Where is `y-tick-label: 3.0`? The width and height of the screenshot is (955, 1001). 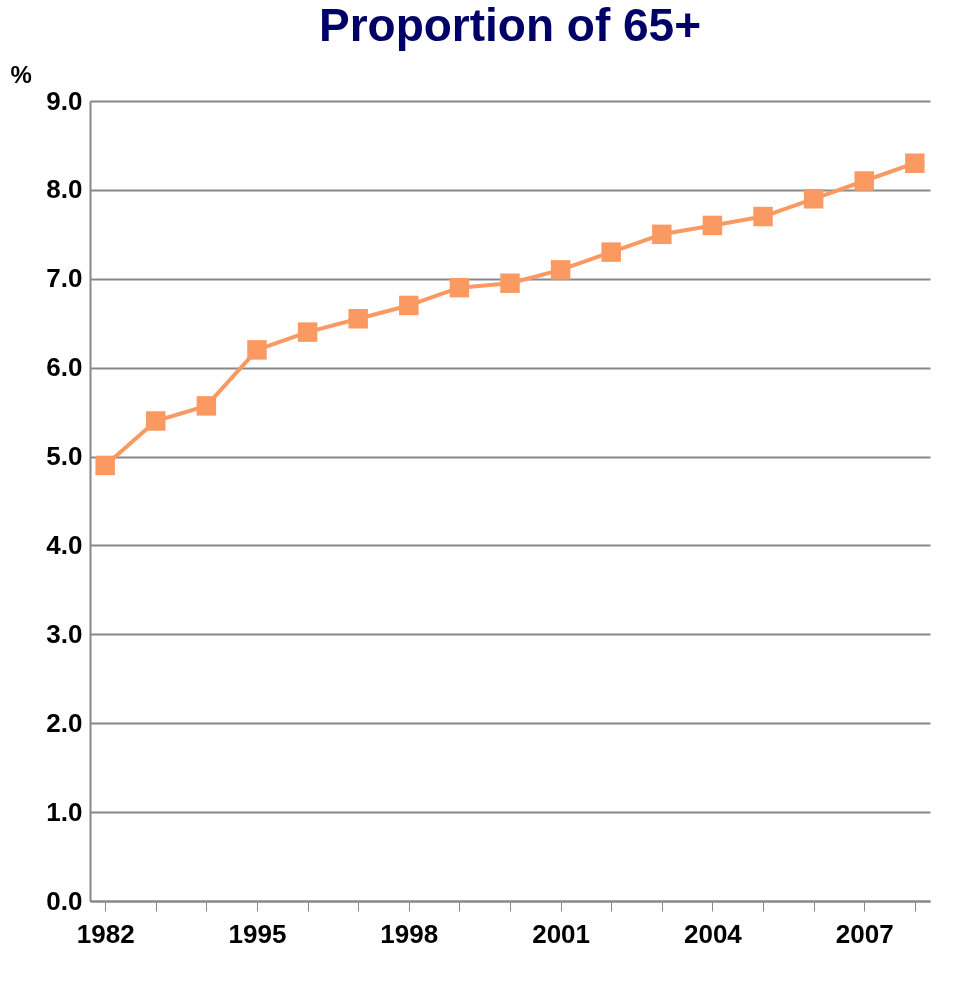
y-tick-label: 3.0 is located at coordinates (64, 633).